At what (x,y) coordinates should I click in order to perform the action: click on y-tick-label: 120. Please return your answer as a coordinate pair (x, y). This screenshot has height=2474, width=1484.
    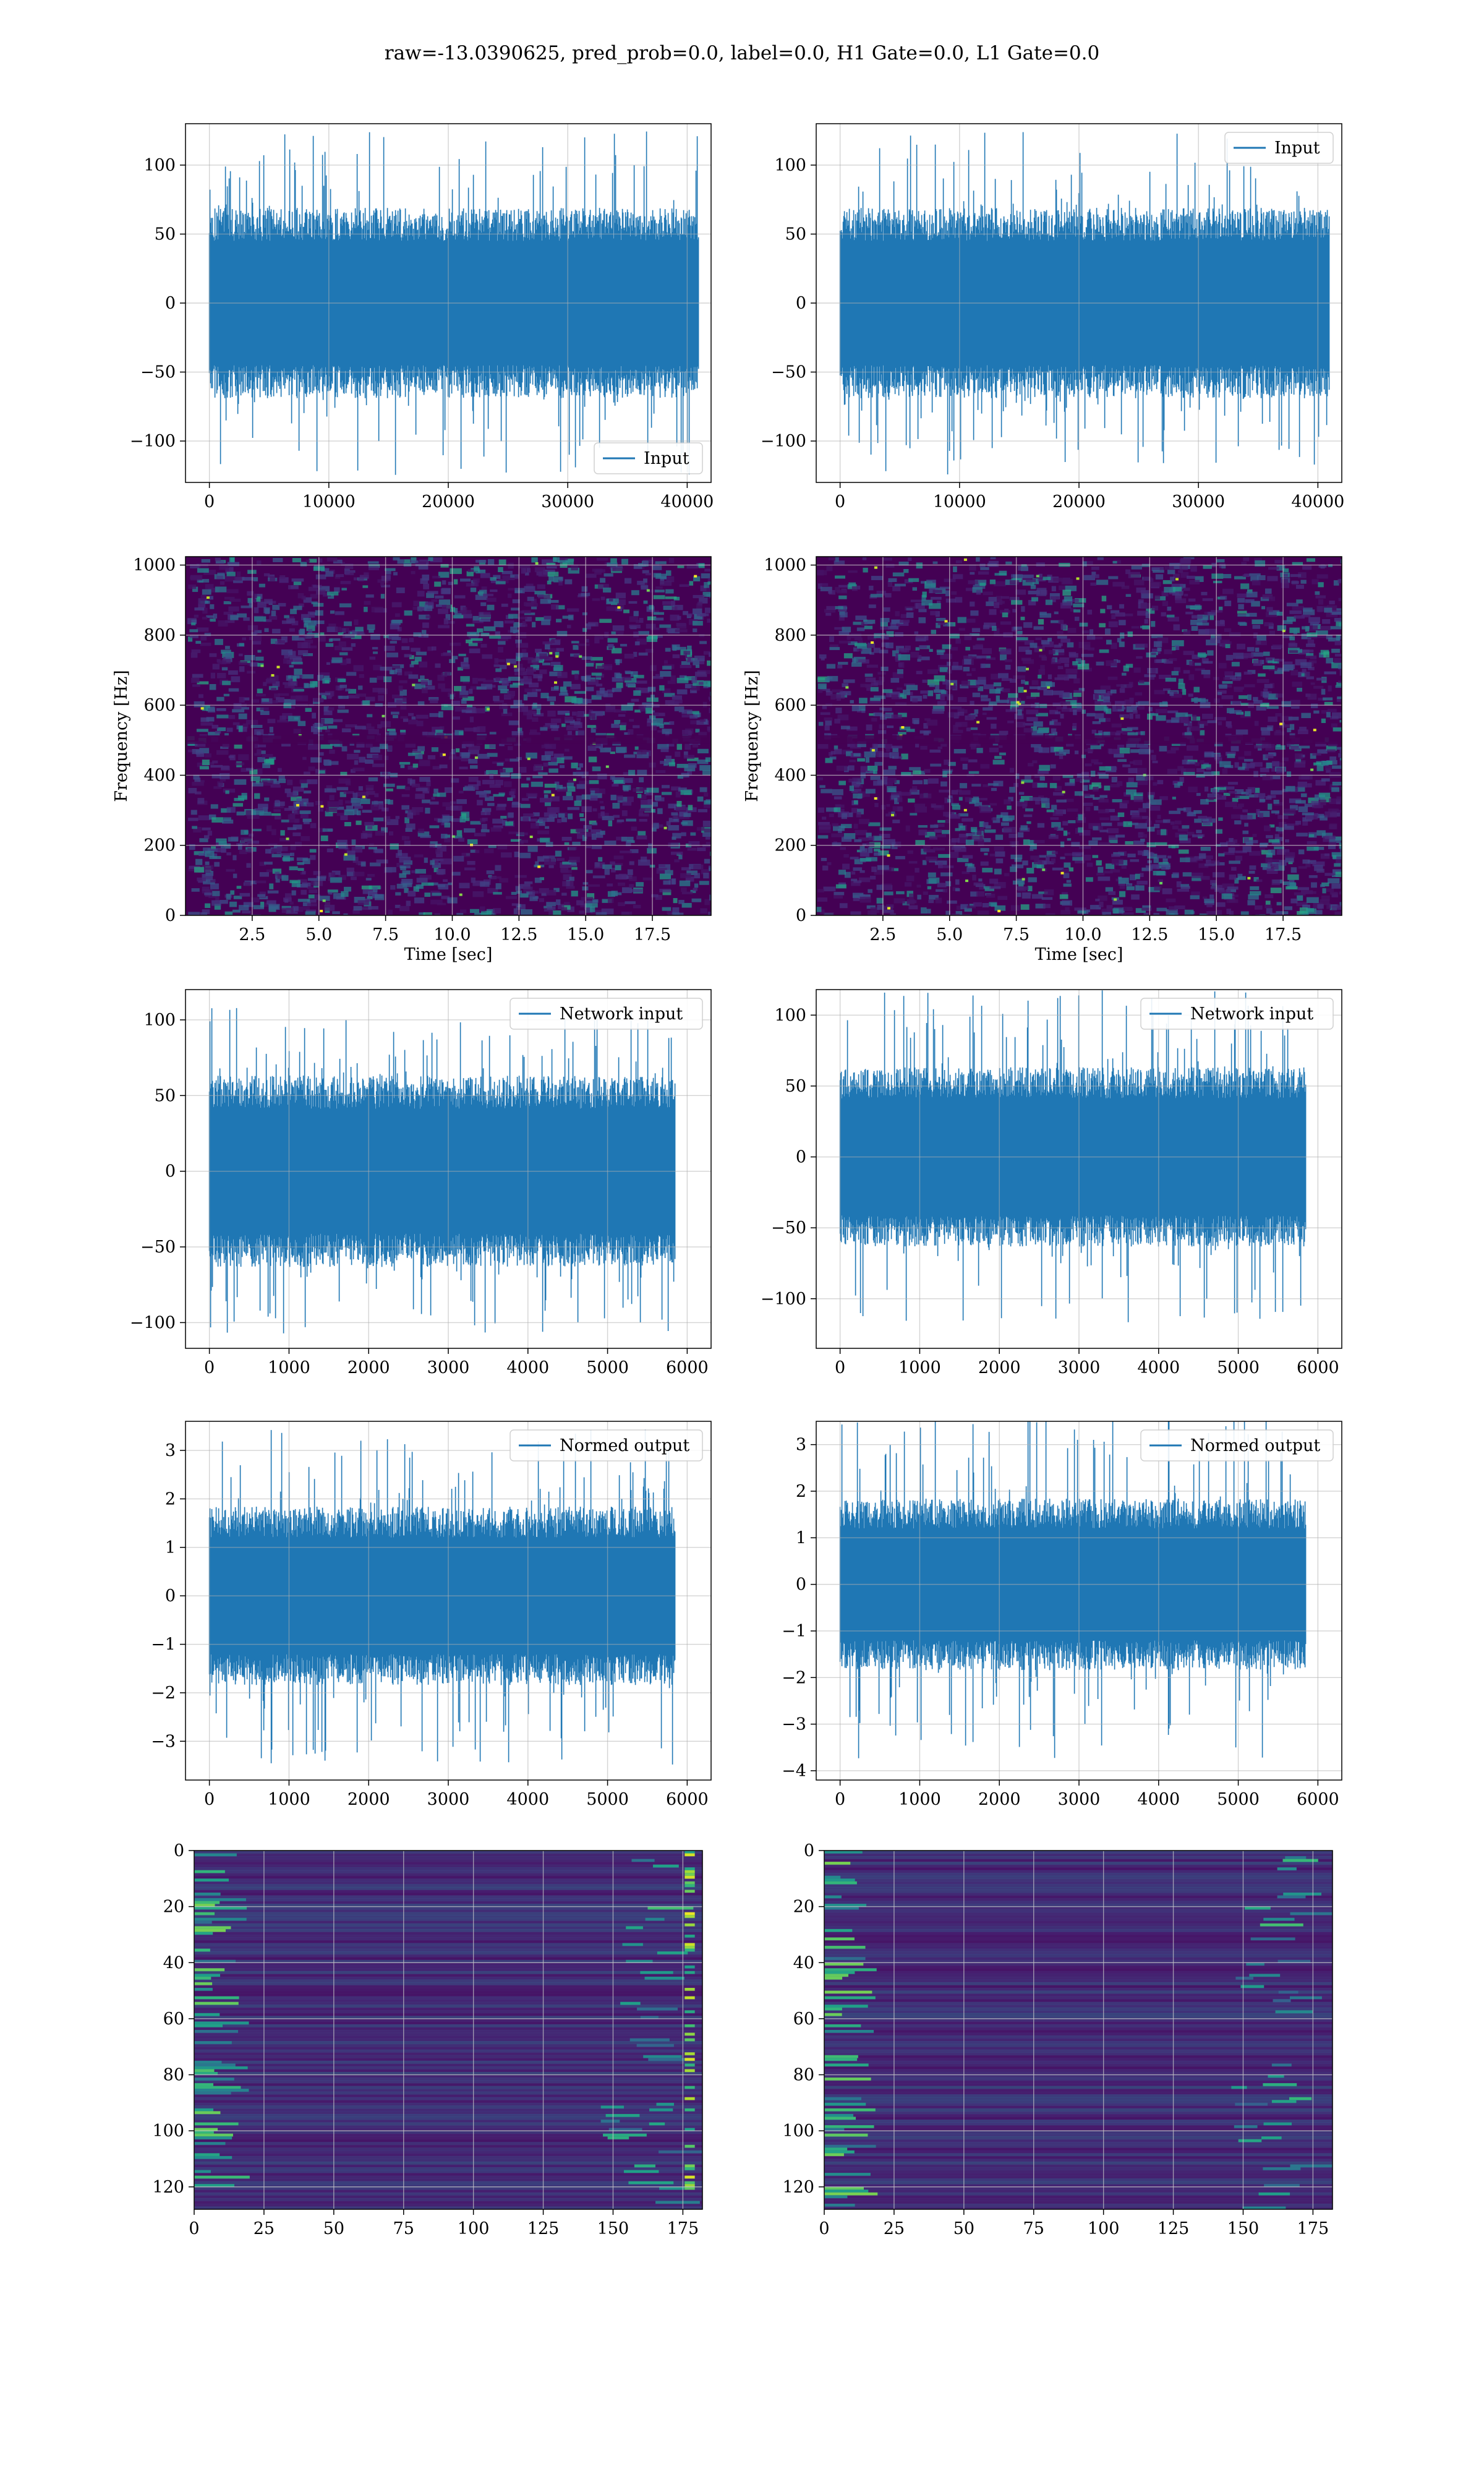
    Looking at the image, I should click on (168, 2187).